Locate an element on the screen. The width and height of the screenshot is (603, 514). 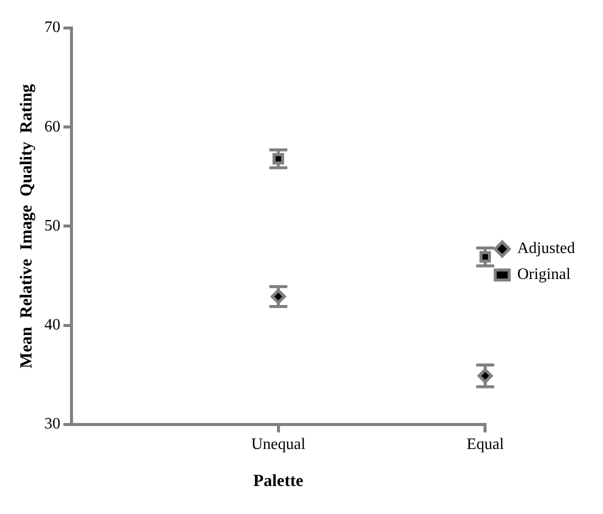
y-tick-label: 50 is located at coordinates (52, 225).